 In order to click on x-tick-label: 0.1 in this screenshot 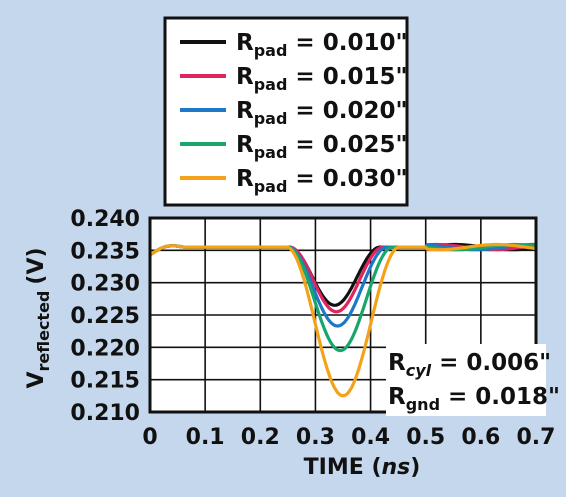, I will do `click(205, 437)`.